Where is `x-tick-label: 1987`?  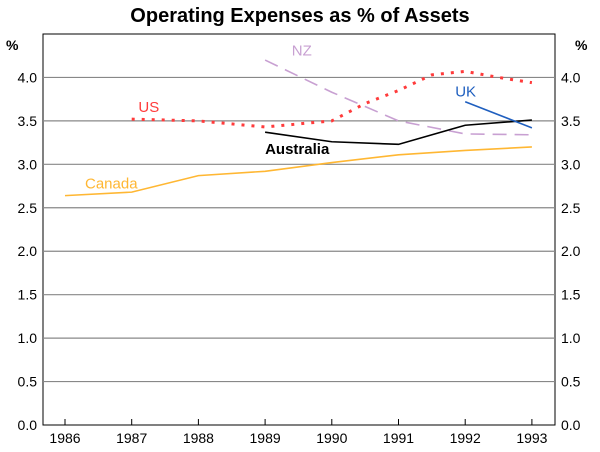 x-tick-label: 1987 is located at coordinates (131, 438).